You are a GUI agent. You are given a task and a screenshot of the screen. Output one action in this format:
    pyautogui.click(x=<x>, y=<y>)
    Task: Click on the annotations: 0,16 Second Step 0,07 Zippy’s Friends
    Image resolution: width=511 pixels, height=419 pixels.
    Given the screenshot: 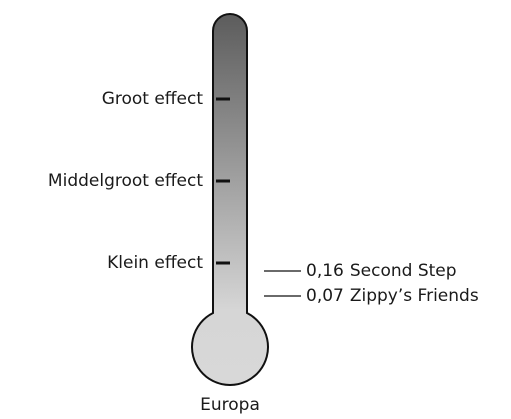 What is the action you would take?
    pyautogui.click(x=371, y=283)
    